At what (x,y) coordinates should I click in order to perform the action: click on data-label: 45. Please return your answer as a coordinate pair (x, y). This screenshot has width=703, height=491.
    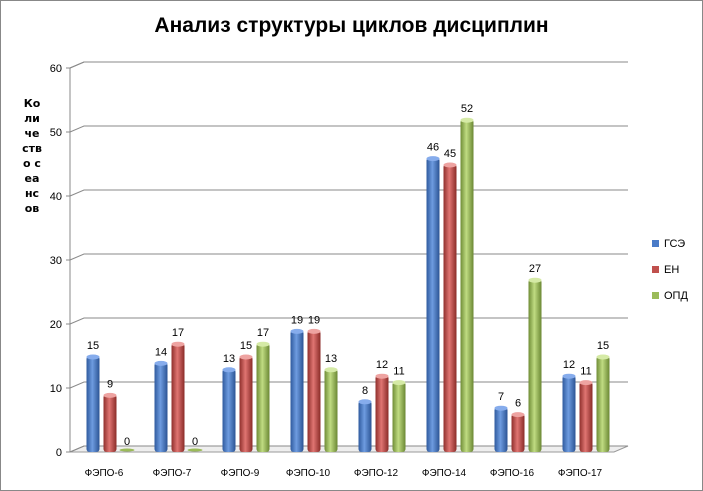
    Looking at the image, I should click on (450, 154).